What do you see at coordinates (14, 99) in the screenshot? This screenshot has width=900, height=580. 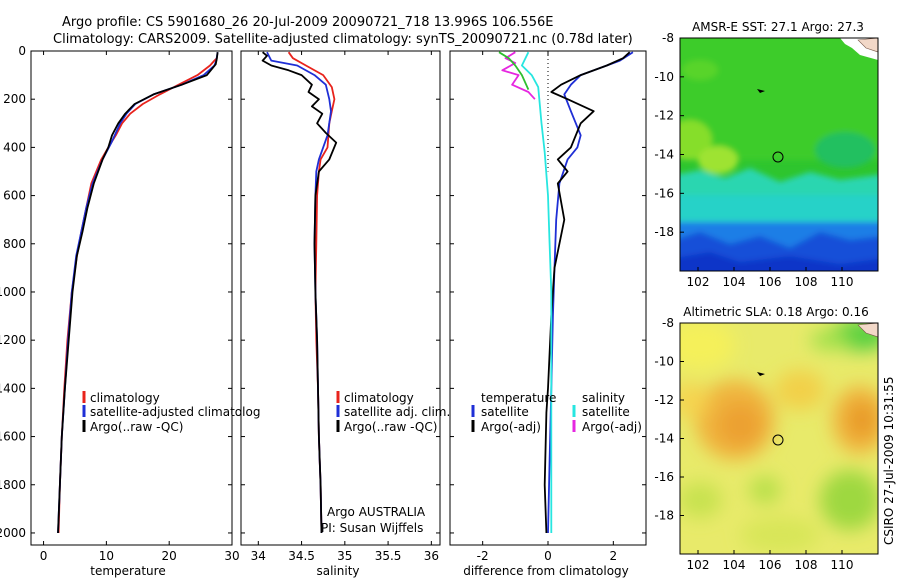 I see `depth-tick-label: 200` at bounding box center [14, 99].